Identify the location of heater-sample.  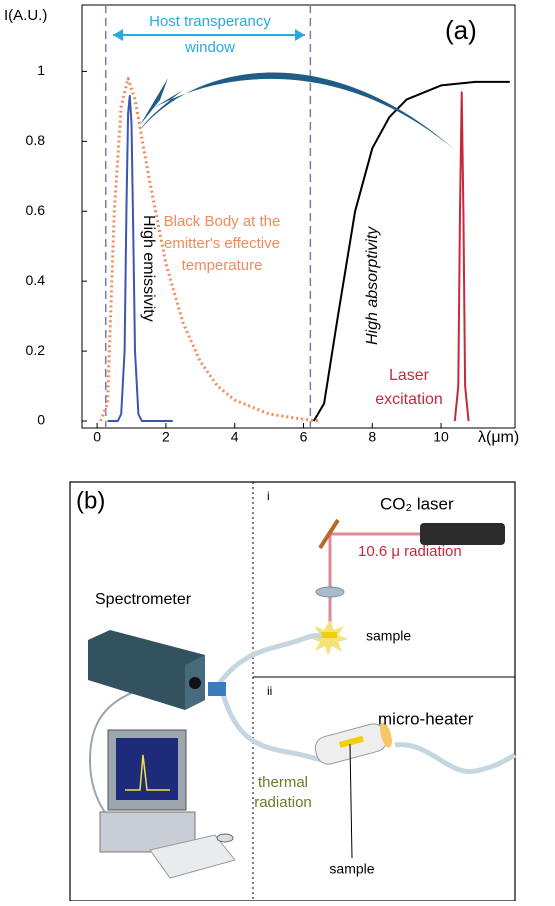
(351, 741).